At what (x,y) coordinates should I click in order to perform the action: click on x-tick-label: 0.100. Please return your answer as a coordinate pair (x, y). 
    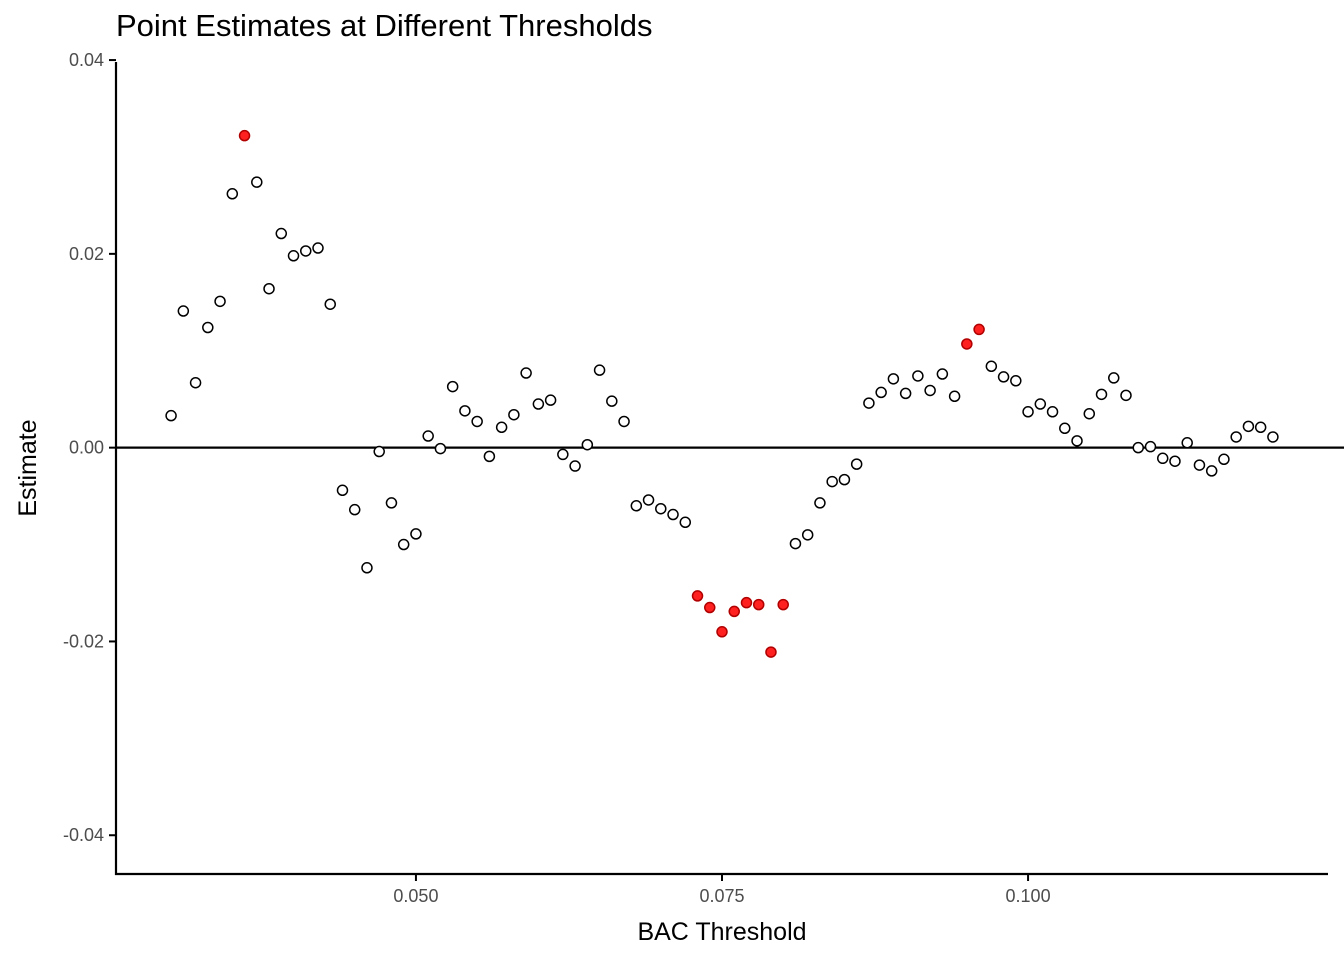
    Looking at the image, I should click on (1028, 896).